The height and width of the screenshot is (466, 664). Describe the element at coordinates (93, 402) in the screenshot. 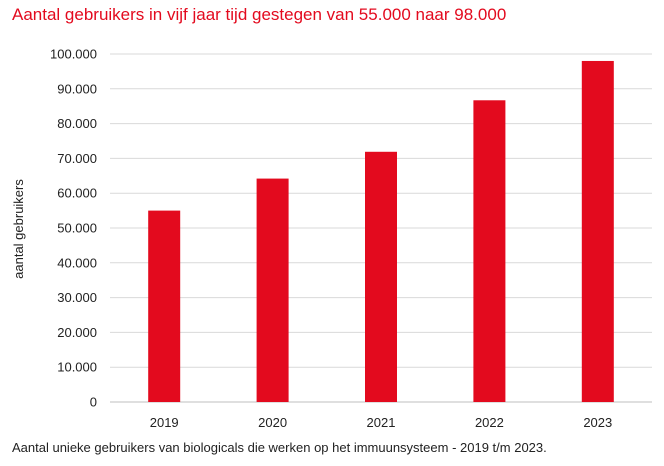

I see `y-tick-label: 0` at that location.